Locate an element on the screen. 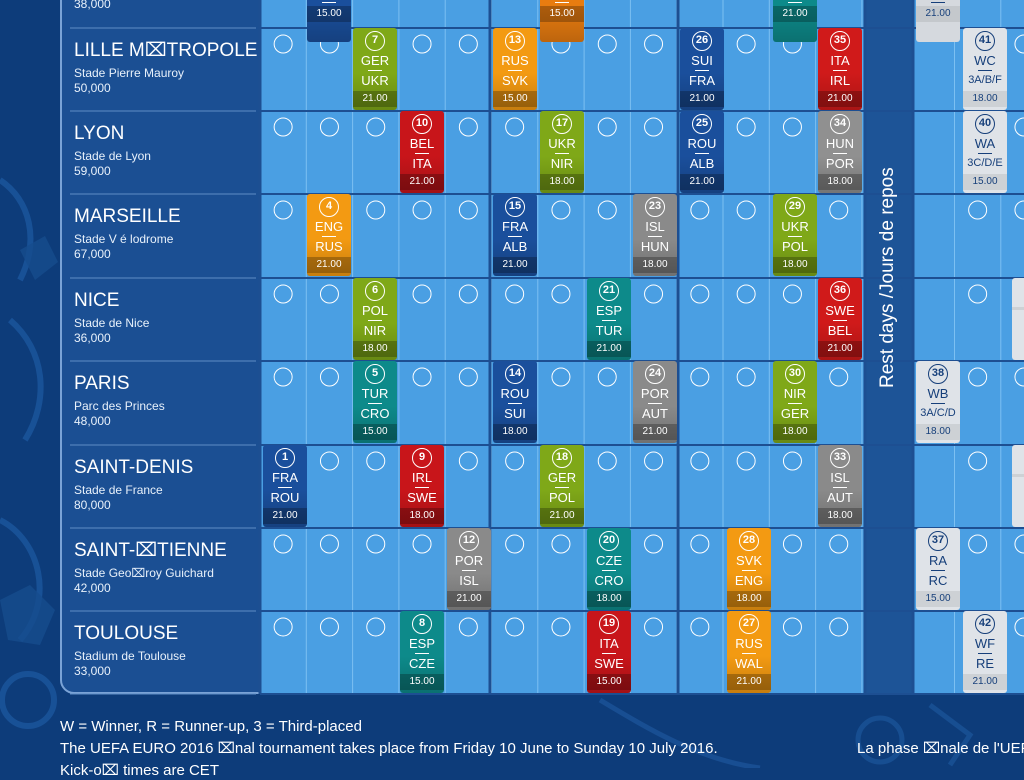  team-away: 3A/B/F is located at coordinates (985, 80).